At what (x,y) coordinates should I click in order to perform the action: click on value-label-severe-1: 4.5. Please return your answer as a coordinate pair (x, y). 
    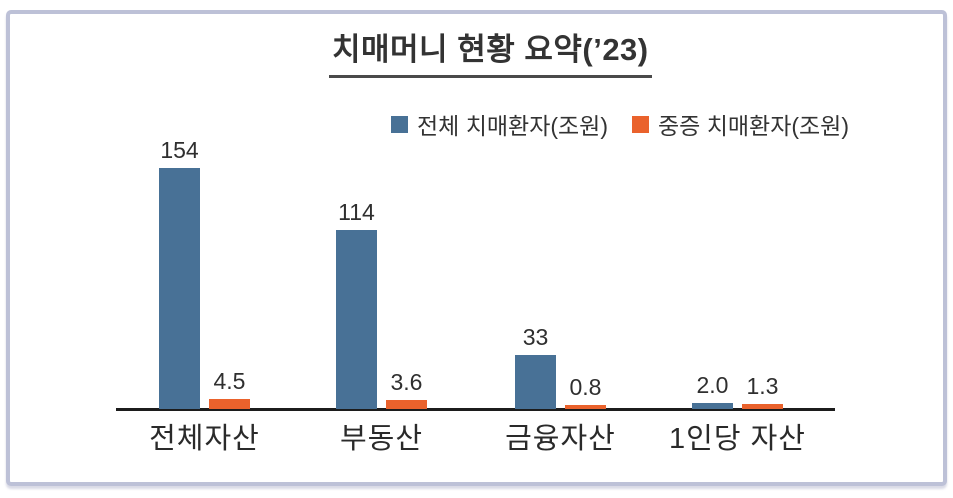
    Looking at the image, I should click on (229, 381).